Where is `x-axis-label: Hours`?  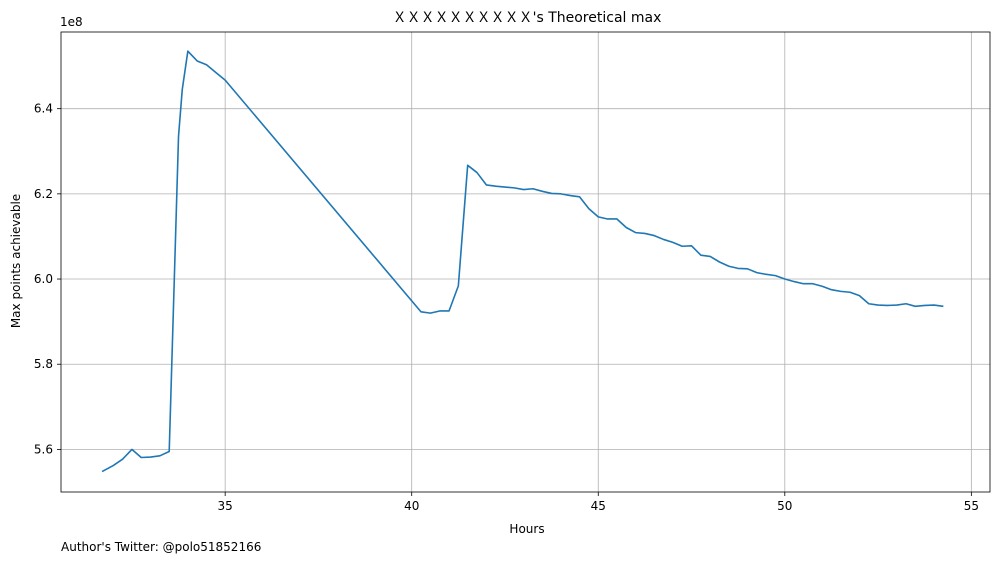
x-axis-label: Hours is located at coordinates (526, 529).